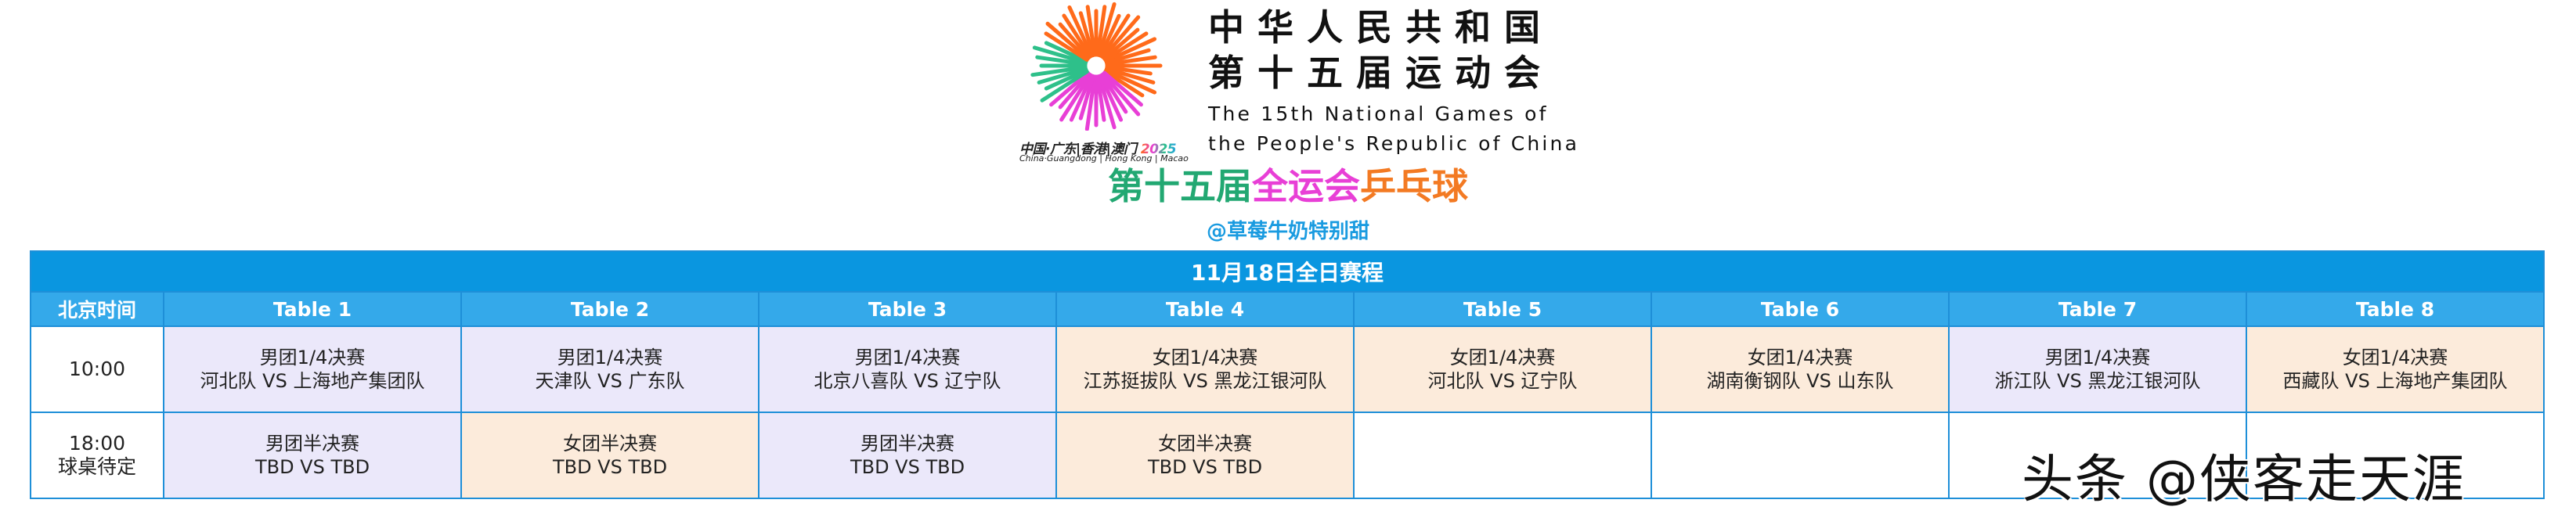 The image size is (2576, 532). Describe the element at coordinates (907, 369) in the screenshot. I see `match-cell: 男团1/4决赛 北京八喜队 VS 辽宁队` at that location.